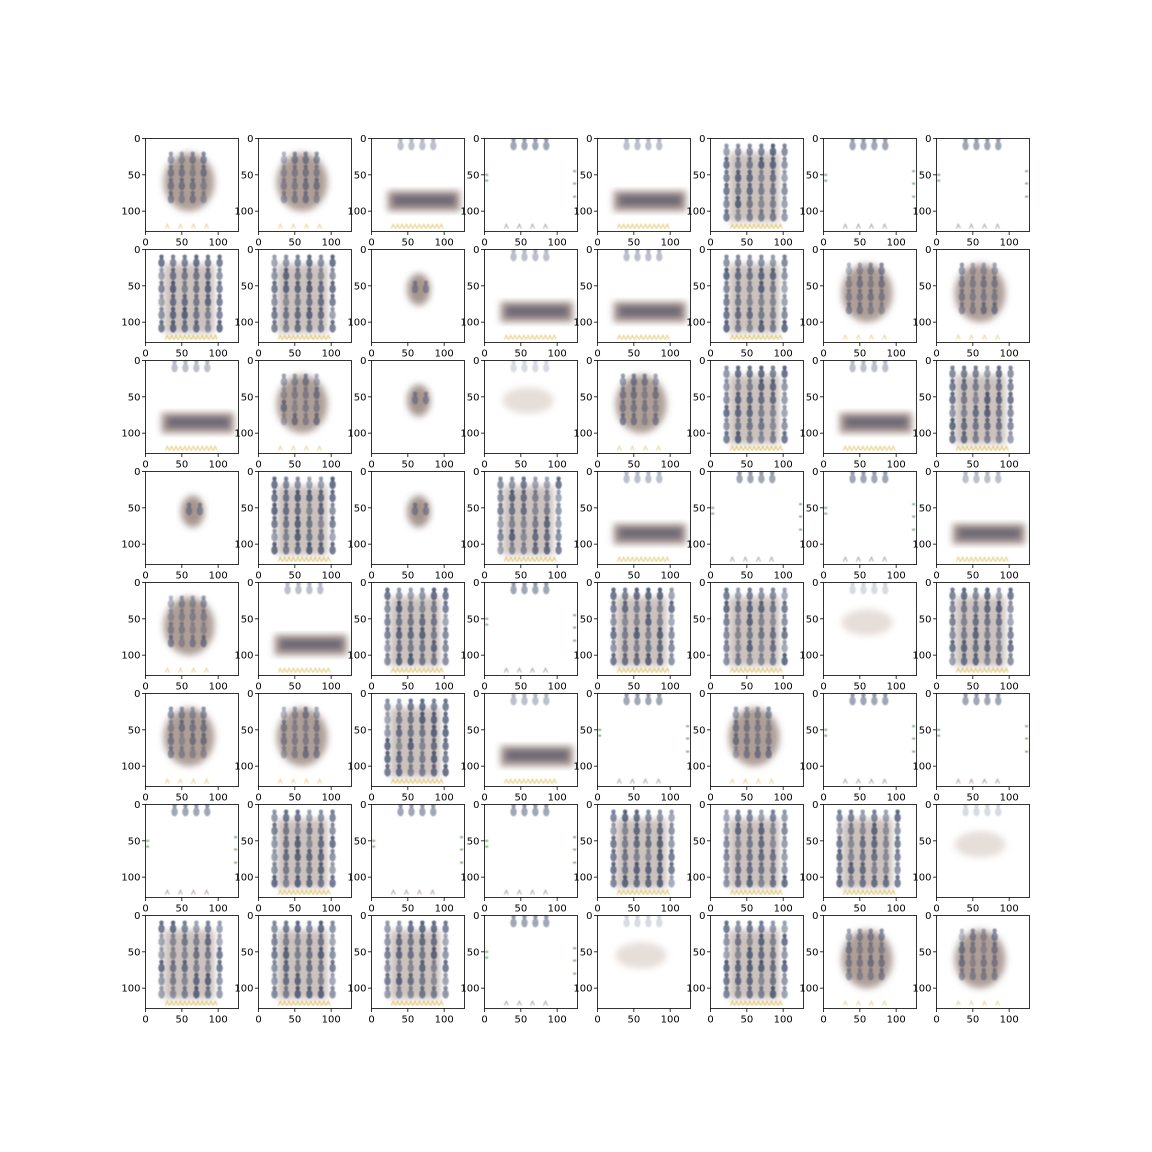 The height and width of the screenshot is (1152, 1152). I want to click on y-tick-label: 100, so click(695, 878).